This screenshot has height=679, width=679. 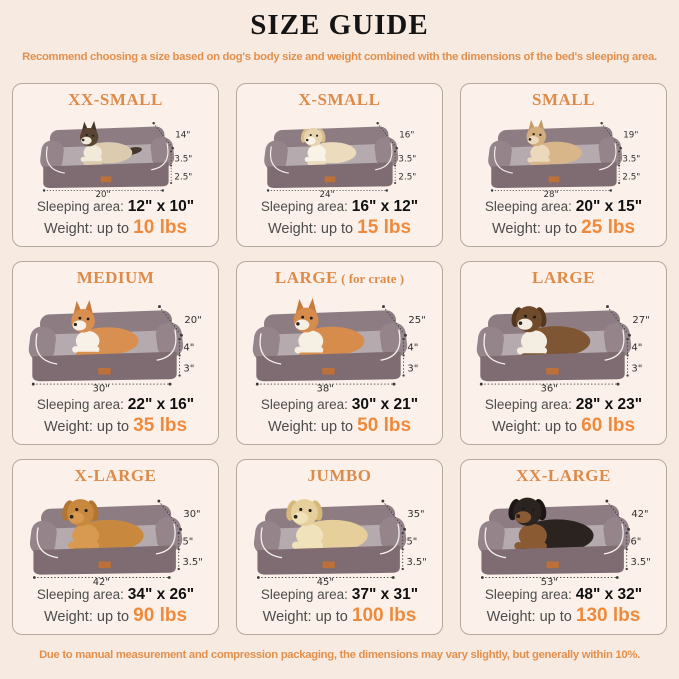 I want to click on sleeping-area-value: 20" x 15", so click(x=609, y=206).